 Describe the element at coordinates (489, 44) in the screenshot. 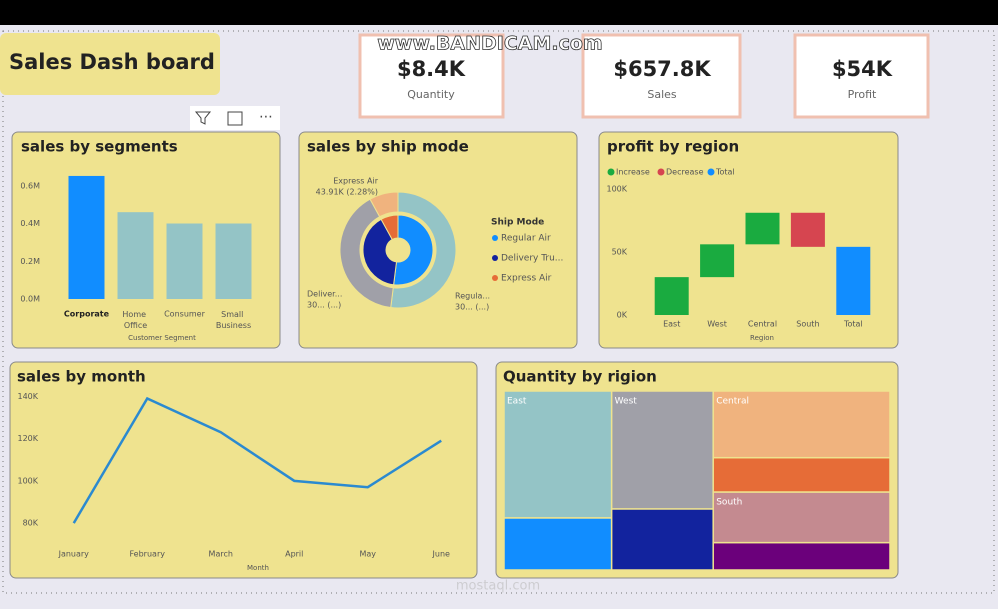

I see `watermark: www.BANDICAM.com` at that location.